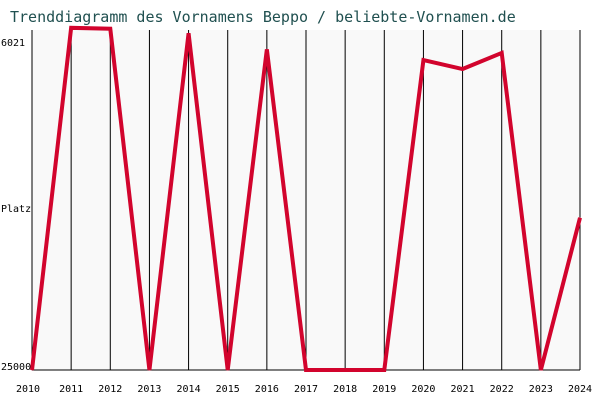  Describe the element at coordinates (267, 389) in the screenshot. I see `x-tick-label-2016: 2016` at that location.